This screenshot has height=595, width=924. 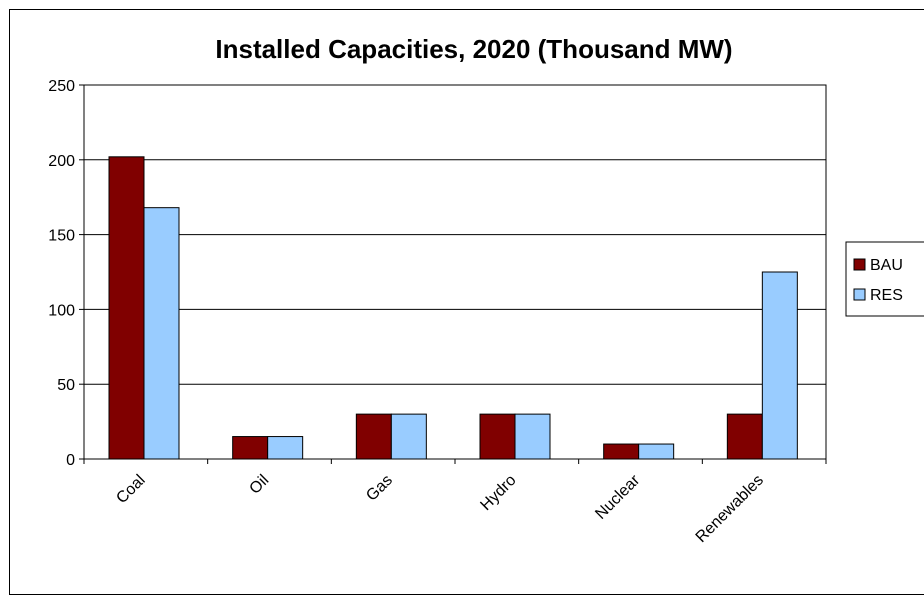 What do you see at coordinates (656, 451) in the screenshot?
I see `bar-res-nuclear` at bounding box center [656, 451].